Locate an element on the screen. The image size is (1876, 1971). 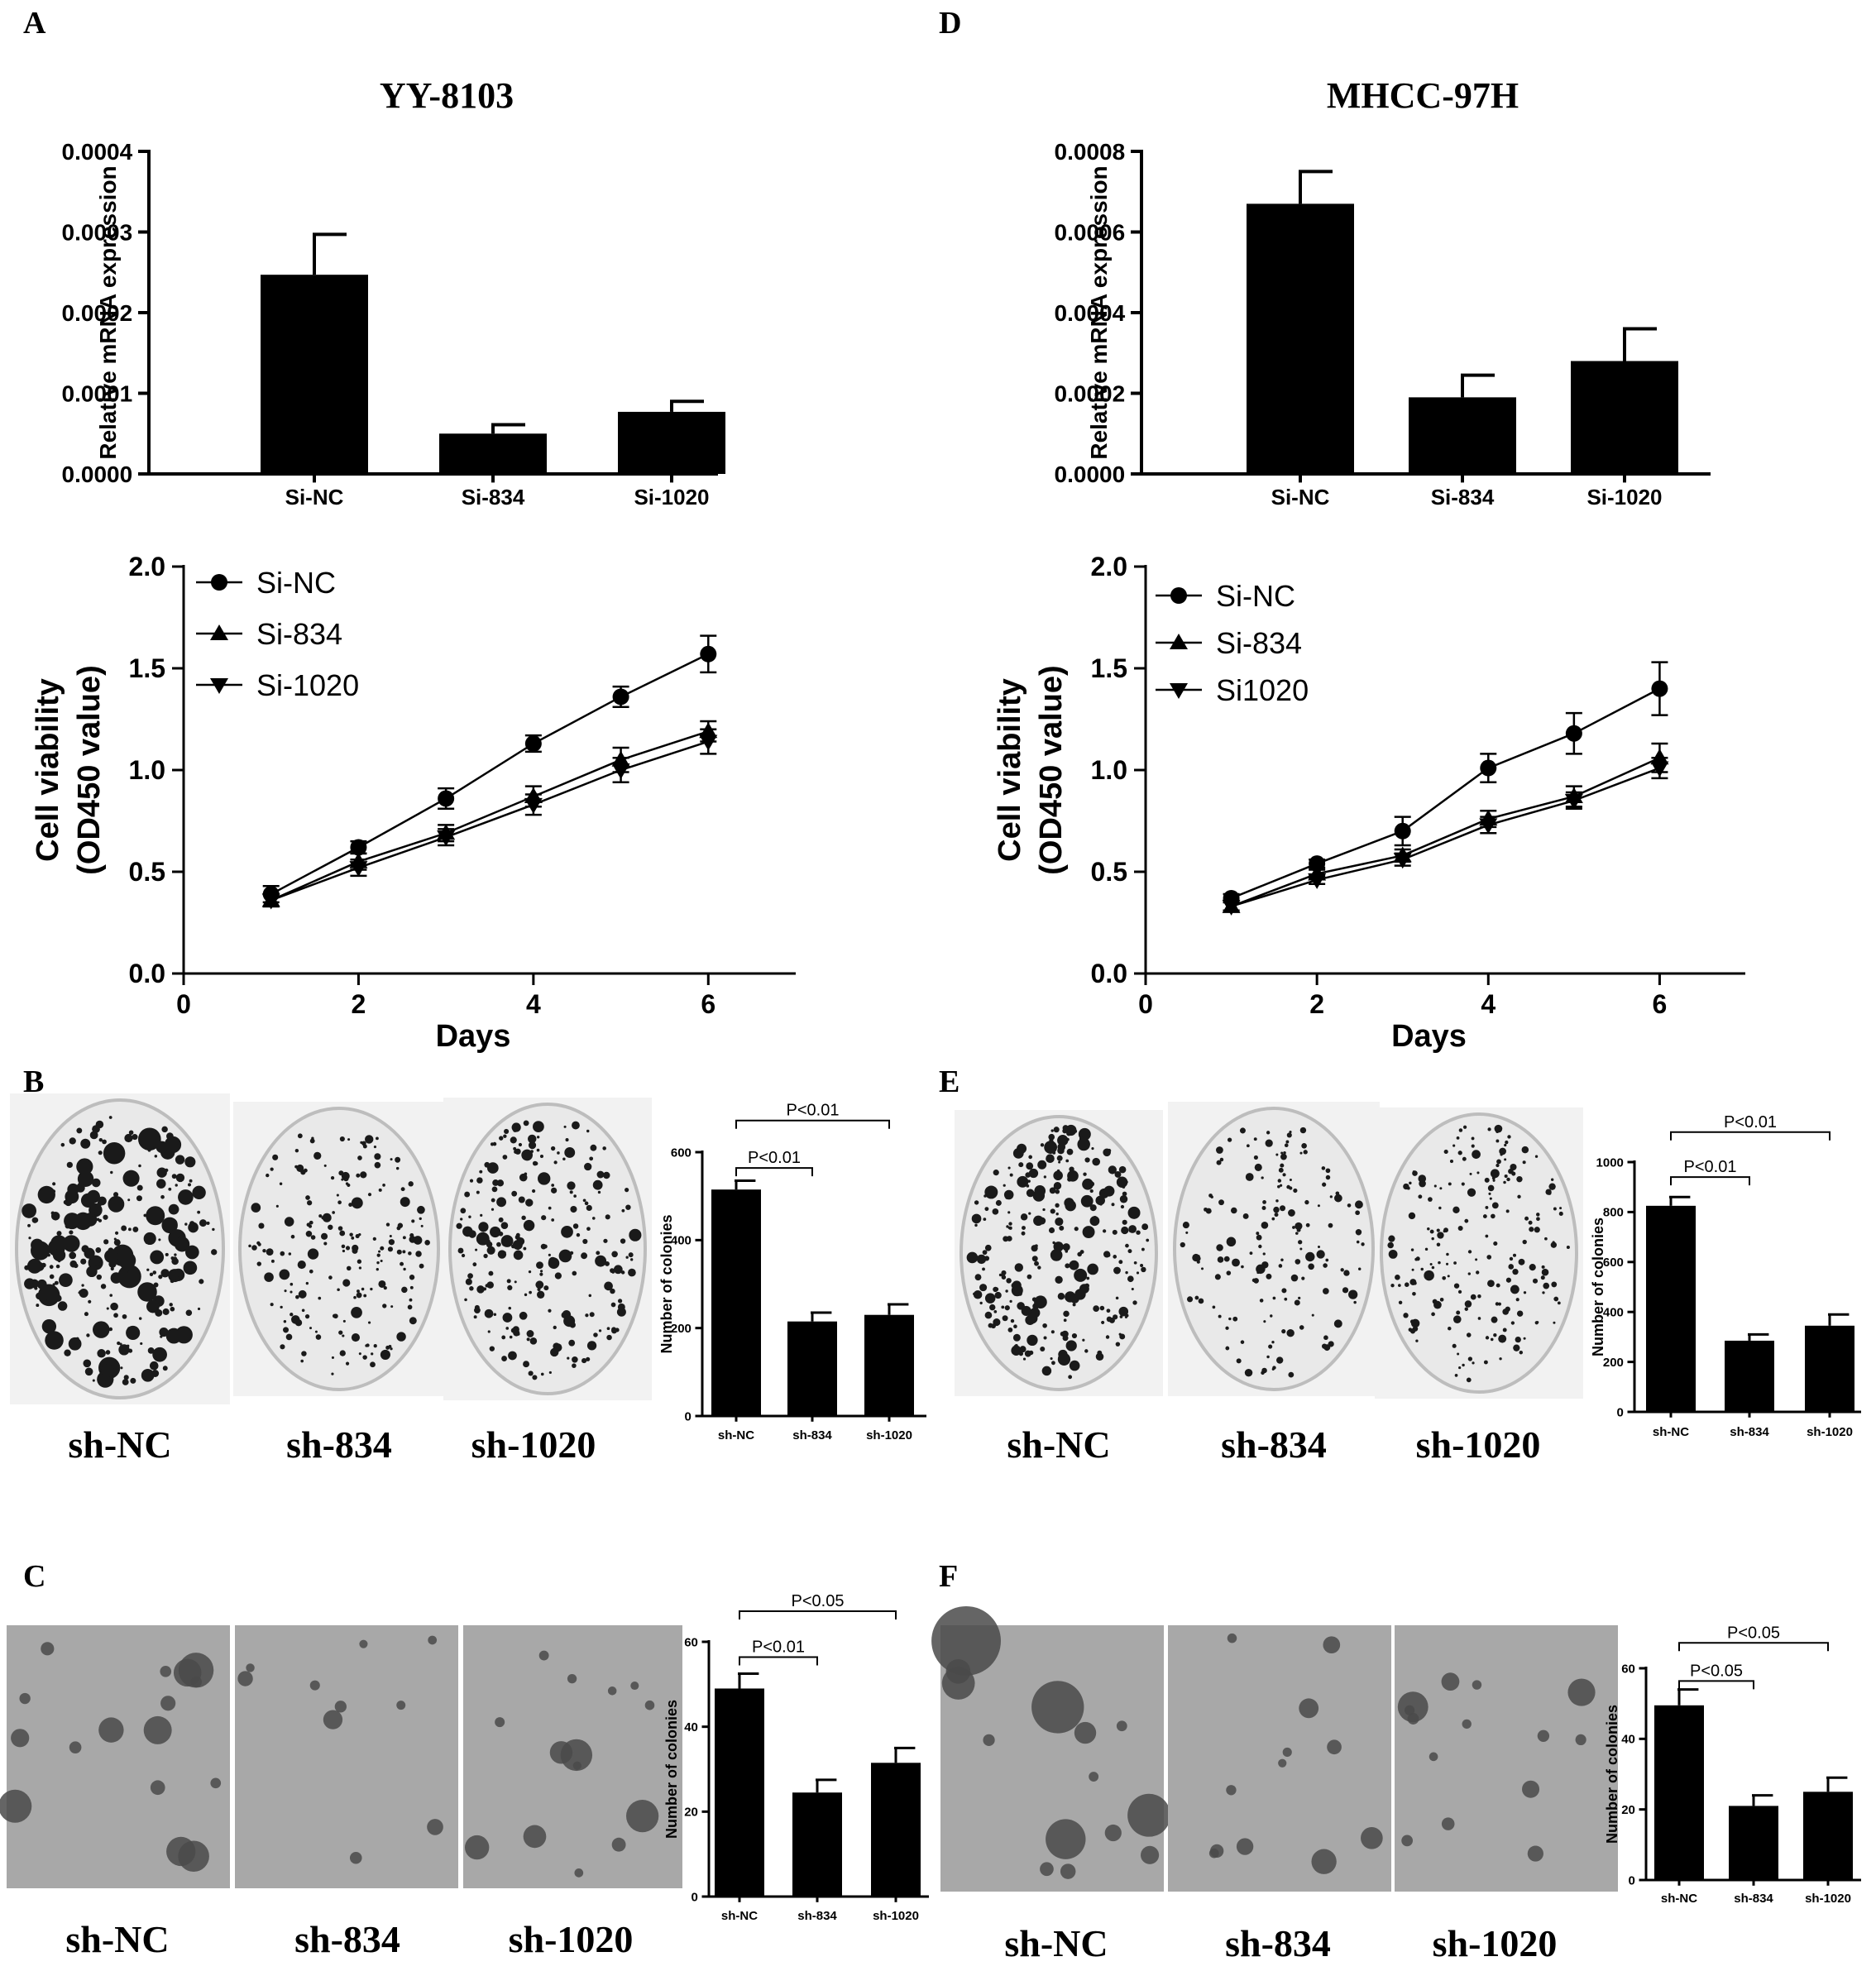
y-tick-label: 40 is located at coordinates (1628, 1740).